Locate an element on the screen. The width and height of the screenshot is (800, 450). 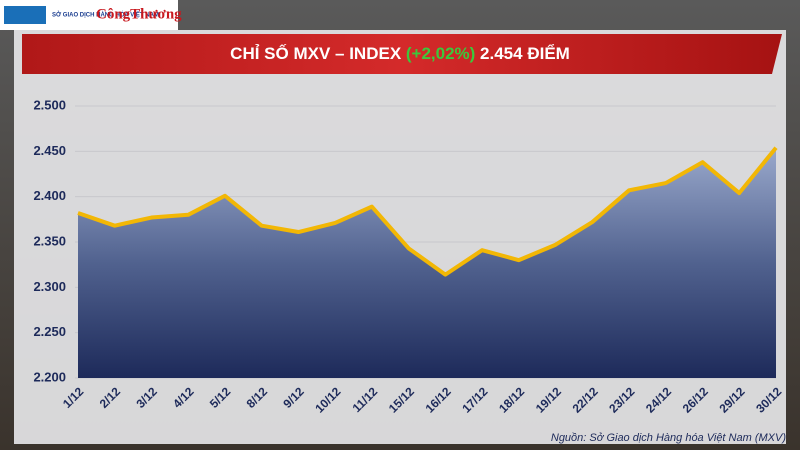
publisher: CôngThương is located at coordinates (139, 14).